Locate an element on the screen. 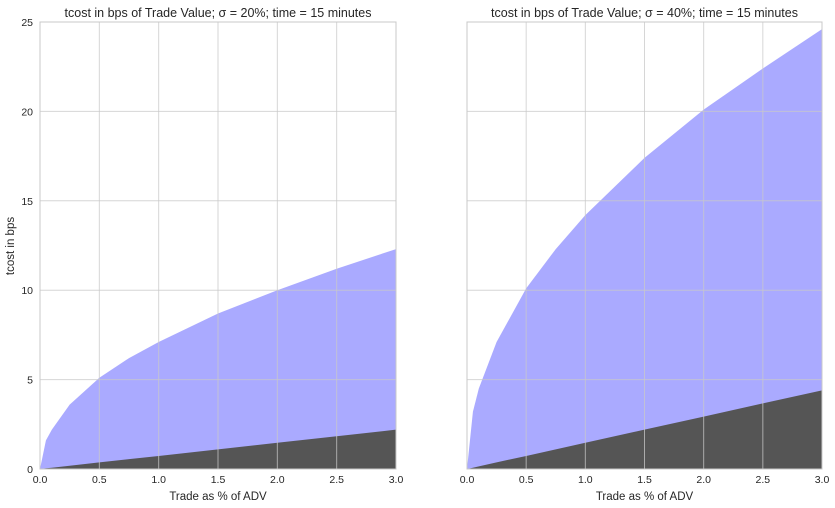 Image resolution: width=835 pixels, height=508 pixels. y-tick-label: 10 is located at coordinates (27, 291).